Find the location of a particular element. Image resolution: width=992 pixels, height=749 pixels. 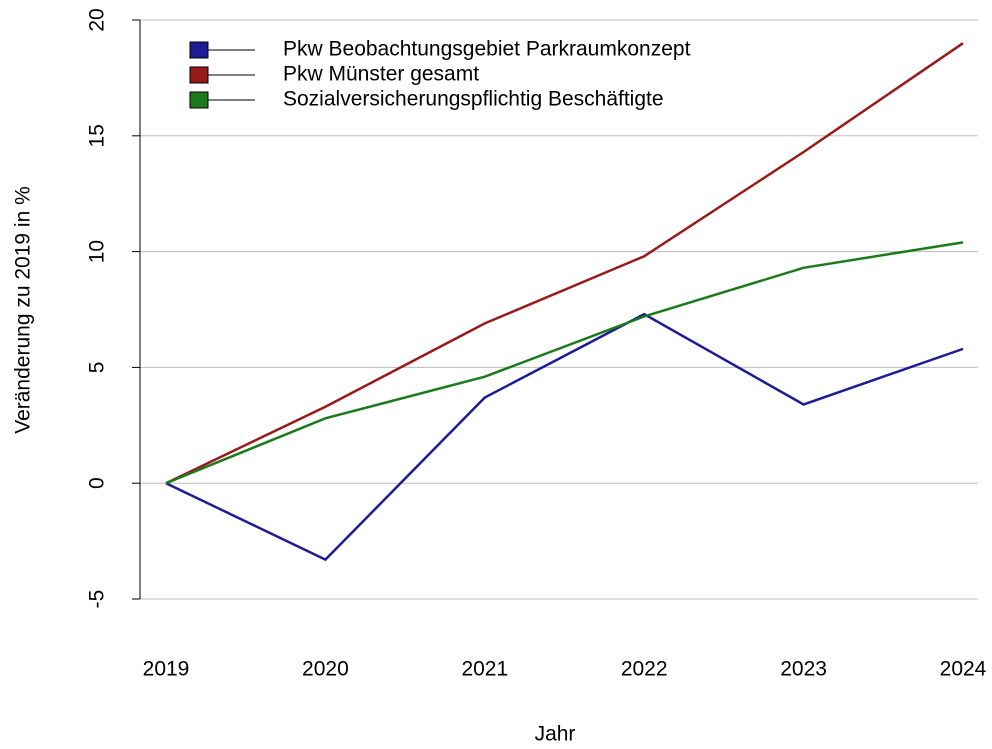

x-axis-label: Jahr is located at coordinates (555, 734).